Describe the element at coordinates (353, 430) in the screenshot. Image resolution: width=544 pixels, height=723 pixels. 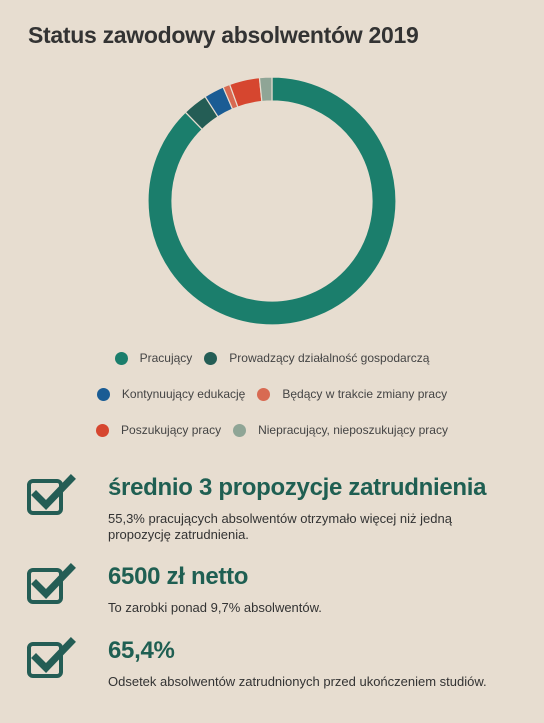
I see `legend-label: Niepracujący, nieposzukujący pracy` at that location.